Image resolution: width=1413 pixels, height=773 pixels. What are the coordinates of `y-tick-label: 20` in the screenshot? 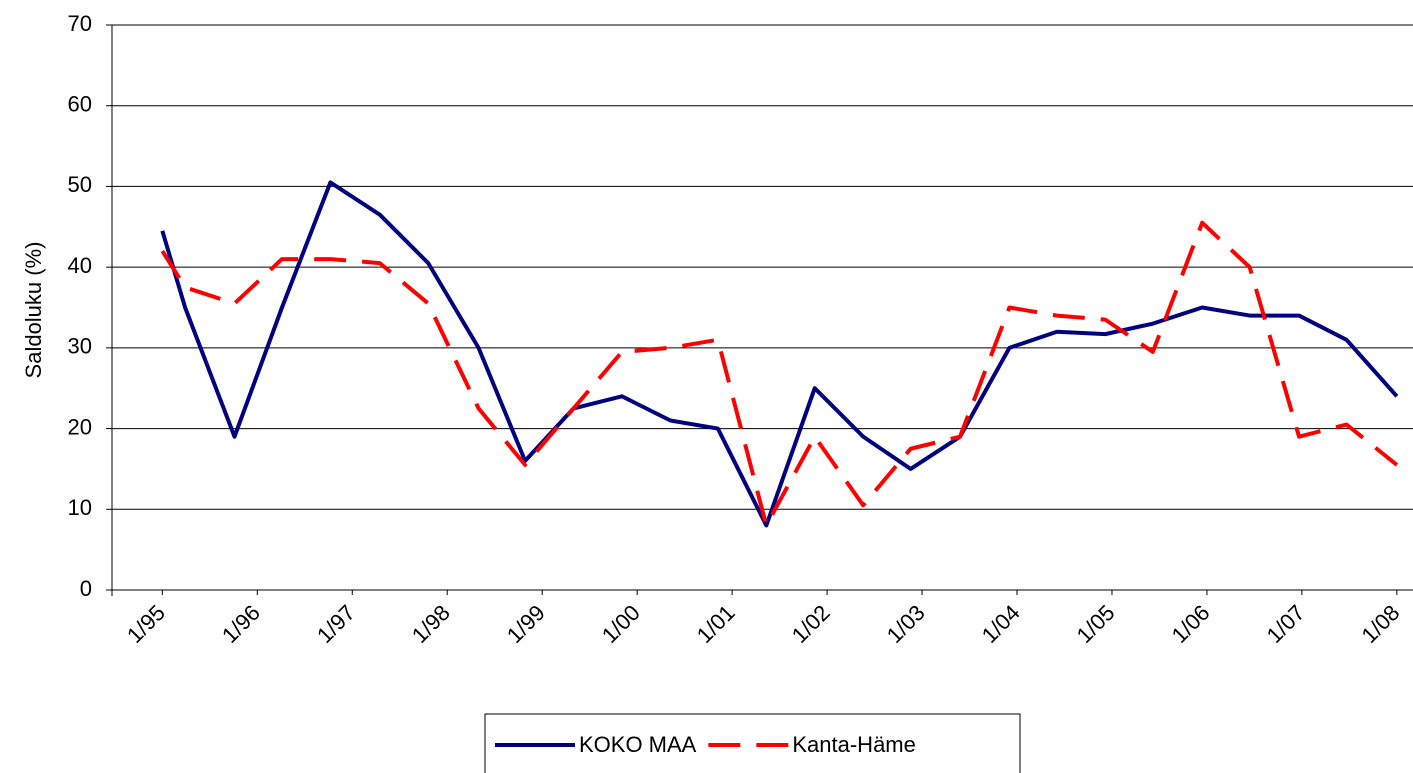 It's located at (80, 426).